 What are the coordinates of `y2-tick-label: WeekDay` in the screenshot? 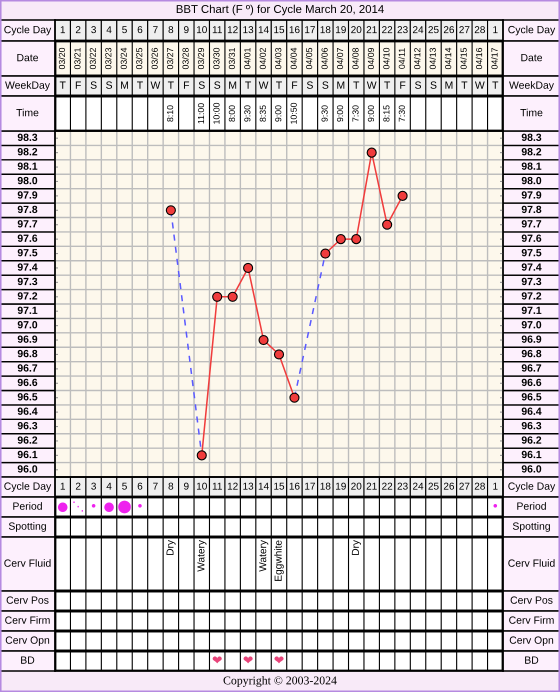 It's located at (531, 86).